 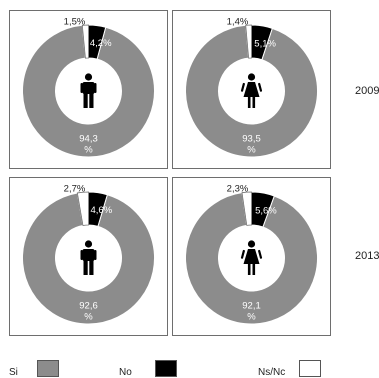 I want to click on slice-nsnc-male-2009, so click(x=85, y=41).